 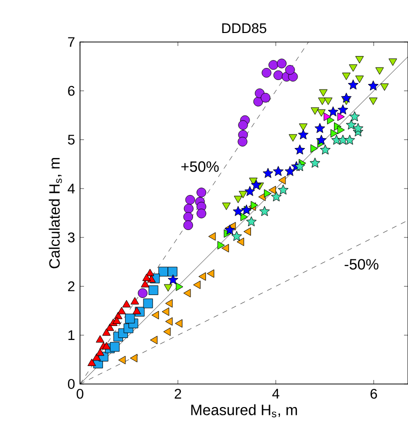 I want to click on annotation: +50%, so click(x=200, y=166).